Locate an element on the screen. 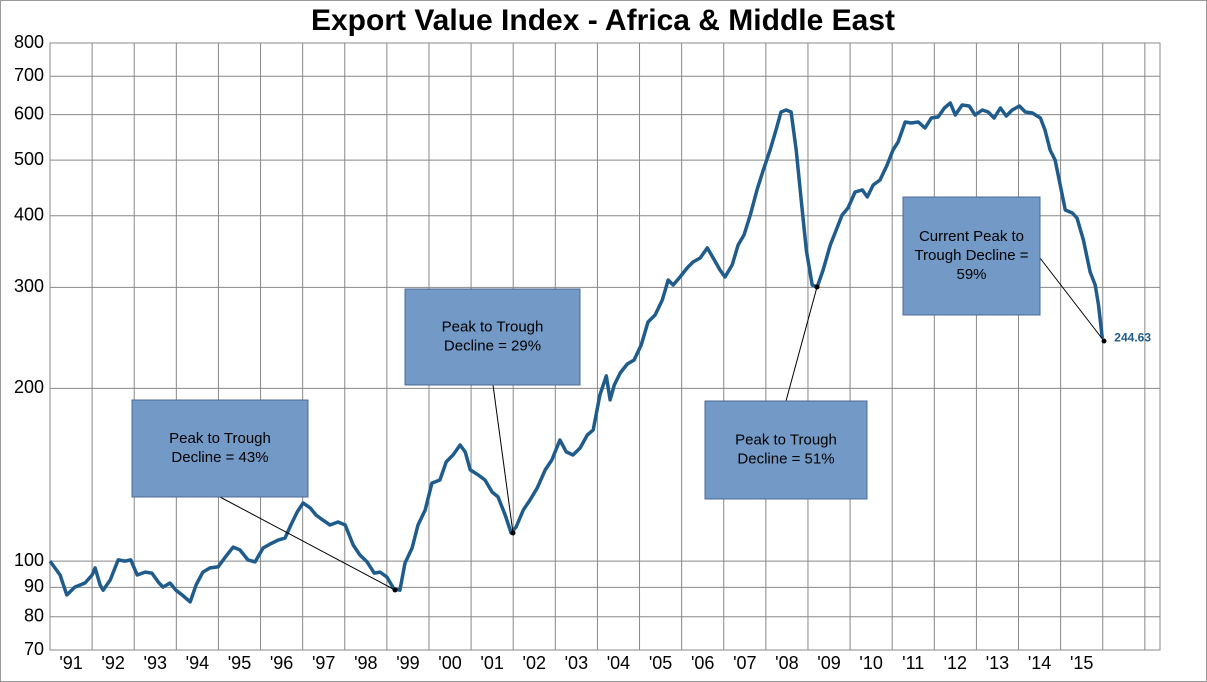 The image size is (1207, 682). x-tick-label: '01 is located at coordinates (491, 663).